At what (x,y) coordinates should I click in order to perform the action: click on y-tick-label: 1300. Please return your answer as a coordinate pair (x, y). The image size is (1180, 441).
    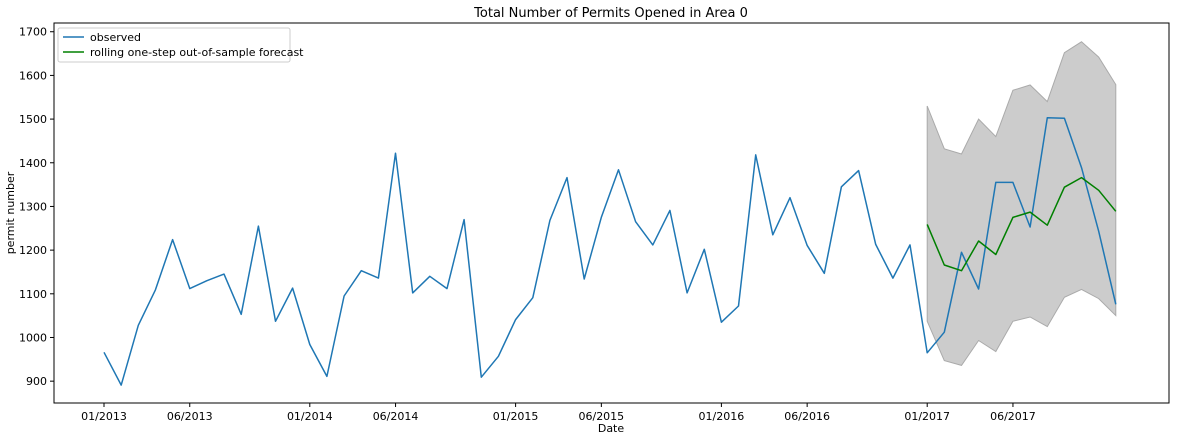
    Looking at the image, I should click on (33, 206).